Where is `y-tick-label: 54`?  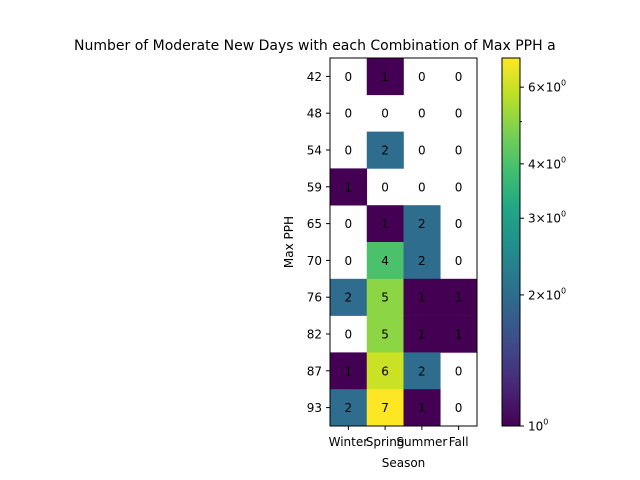
y-tick-label: 54 is located at coordinates (314, 151).